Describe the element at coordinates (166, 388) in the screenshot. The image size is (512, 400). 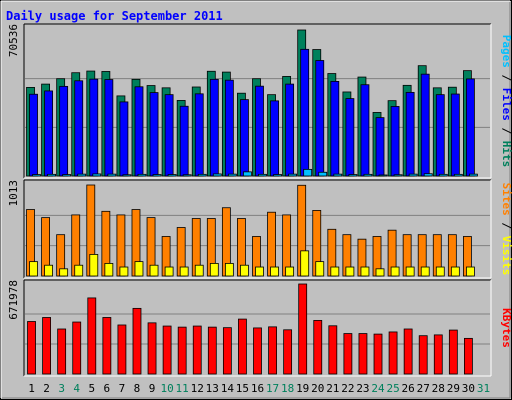
I see `x-tick-label-day-10: 10` at that location.